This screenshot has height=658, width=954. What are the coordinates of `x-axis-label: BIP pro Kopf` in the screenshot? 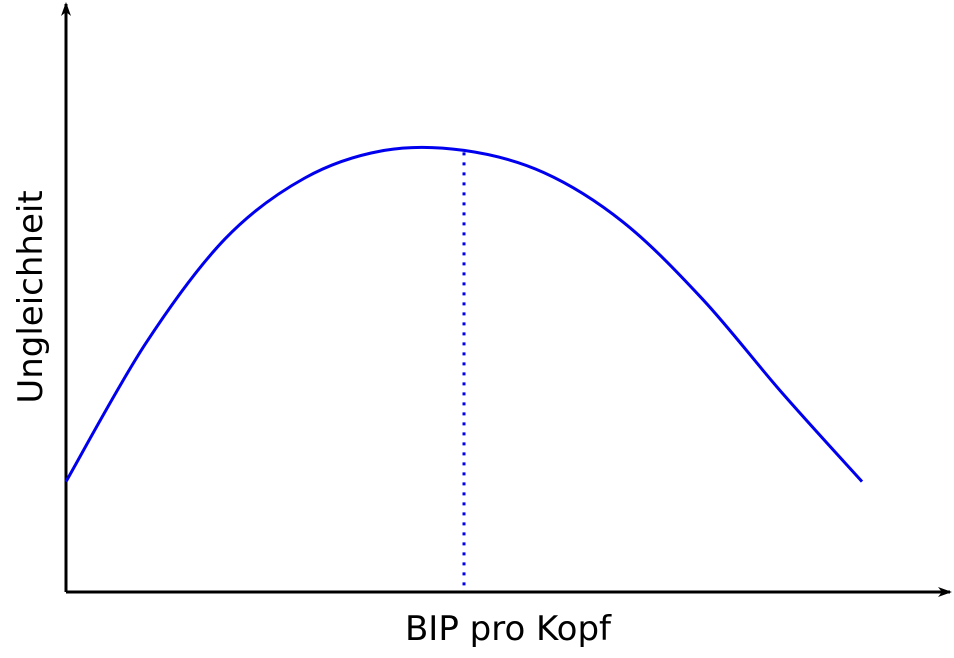 It's located at (508, 629).